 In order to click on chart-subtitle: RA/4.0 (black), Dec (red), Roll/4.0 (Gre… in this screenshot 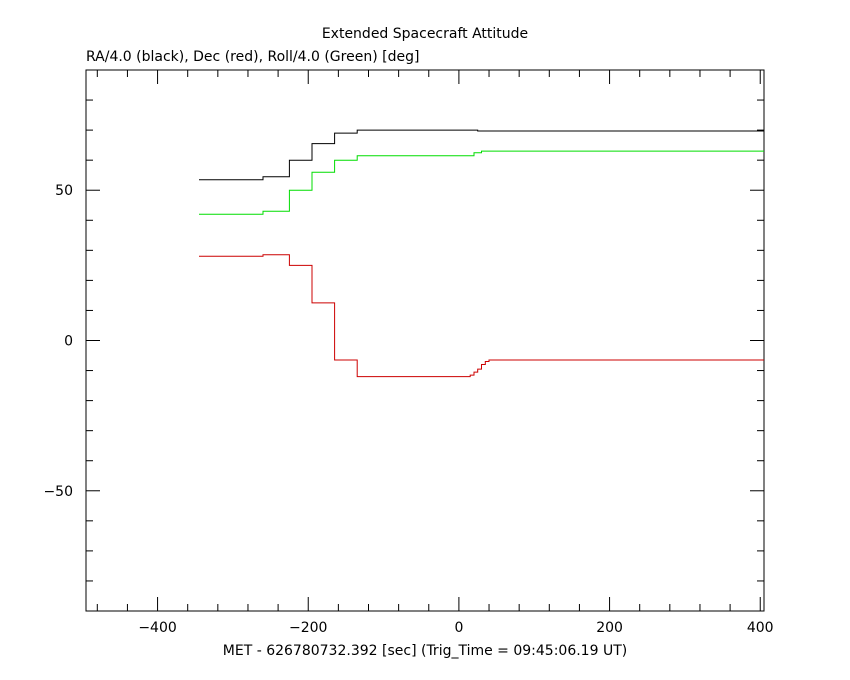, I will do `click(252, 57)`.